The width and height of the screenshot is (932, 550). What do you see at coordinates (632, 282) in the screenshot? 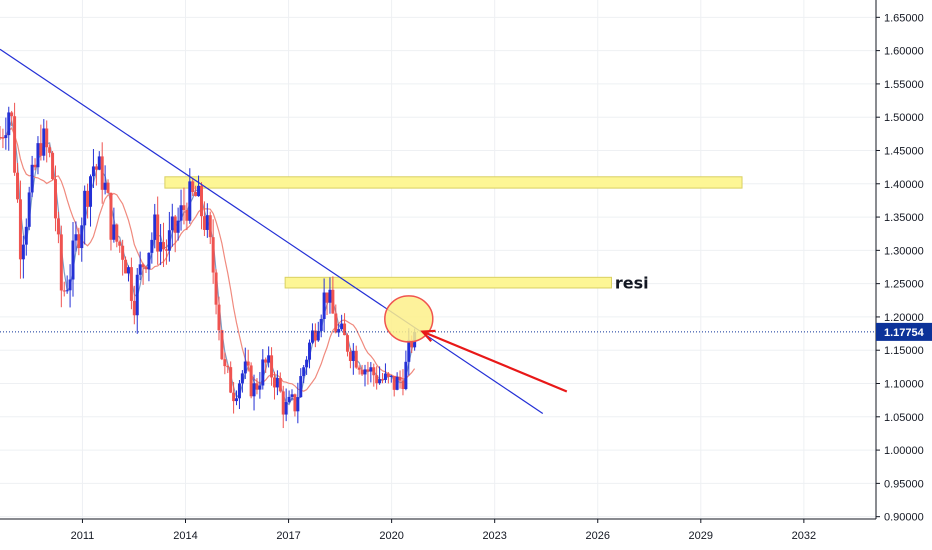
I see `resistance-label: resi` at bounding box center [632, 282].